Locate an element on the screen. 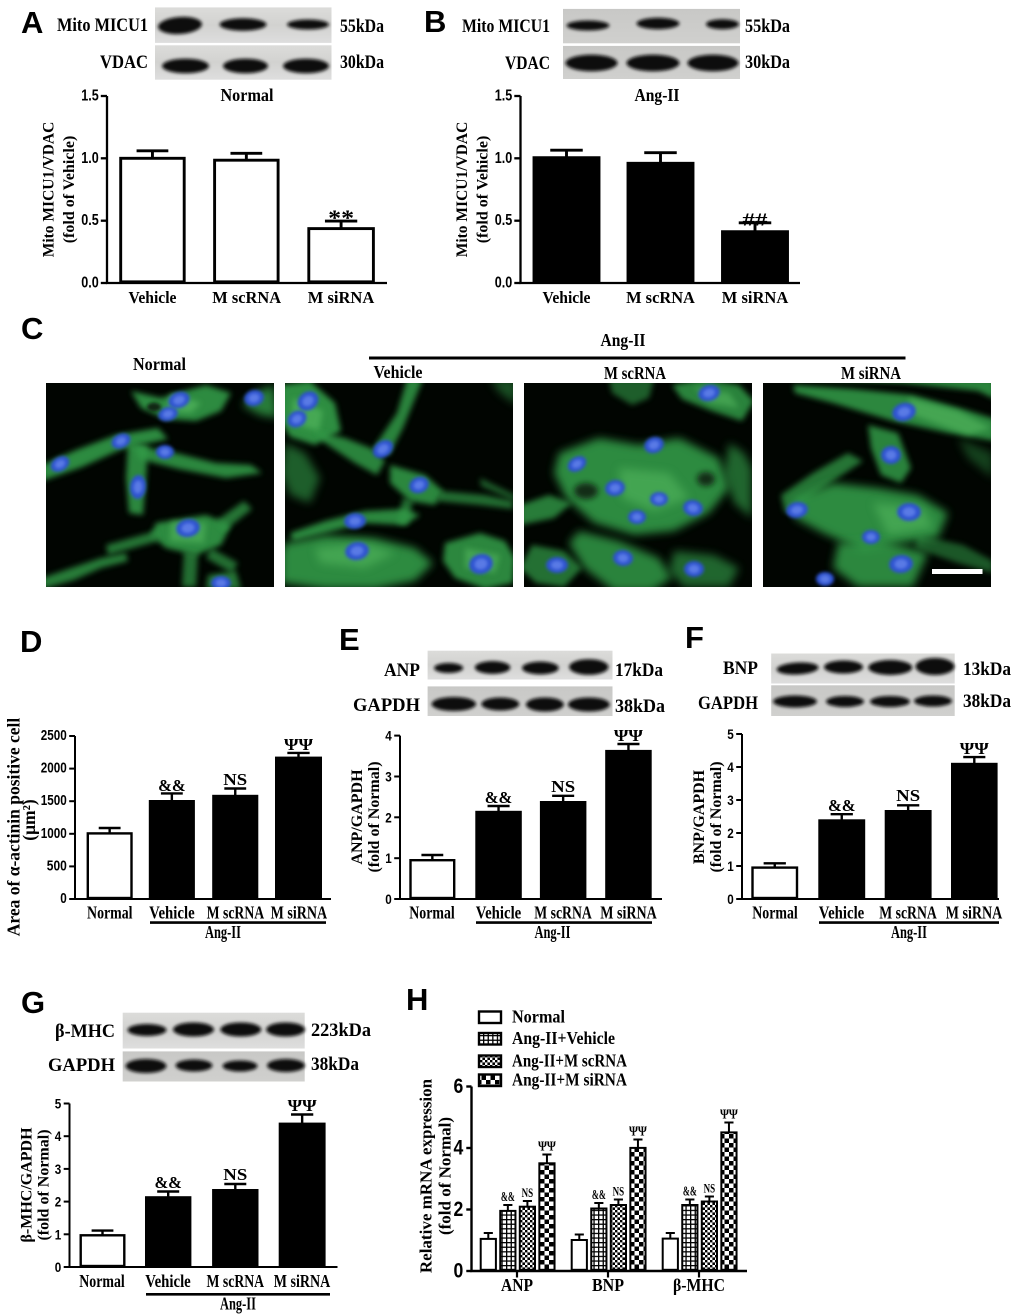  svg-text: BNP/GAPDH is located at coordinates (699, 816).